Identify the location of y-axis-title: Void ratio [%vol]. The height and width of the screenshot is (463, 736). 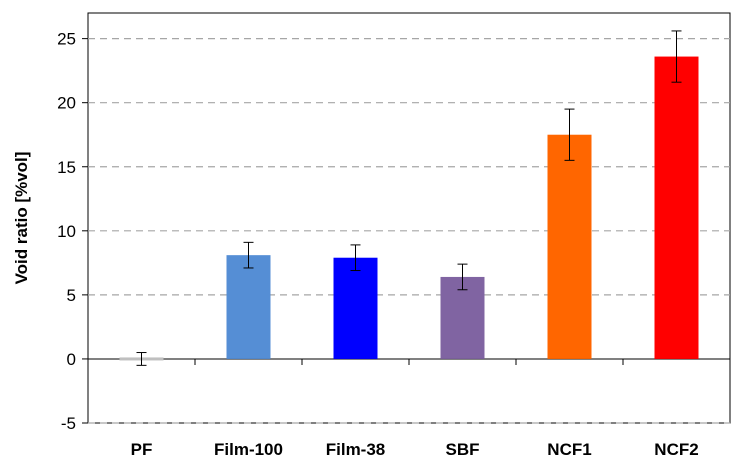
(21, 218).